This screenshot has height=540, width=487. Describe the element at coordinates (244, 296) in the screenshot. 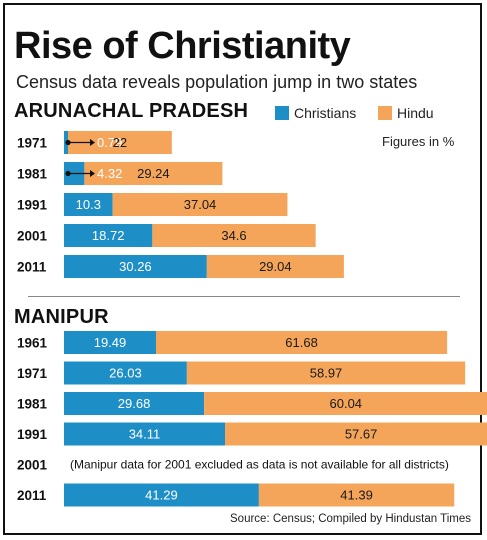

I see `section-divider` at that location.